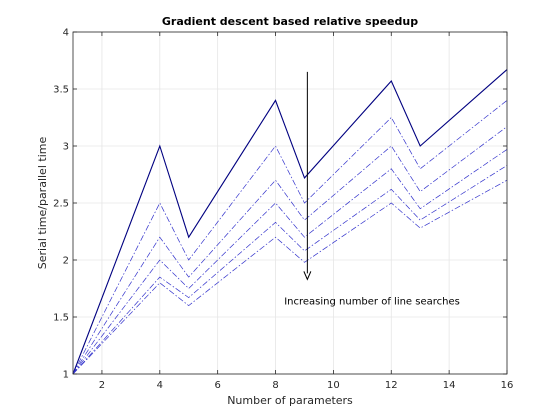 Image resolution: width=560 pixels, height=420 pixels. I want to click on annotation-text: Increasing number of line searches, so click(372, 301).